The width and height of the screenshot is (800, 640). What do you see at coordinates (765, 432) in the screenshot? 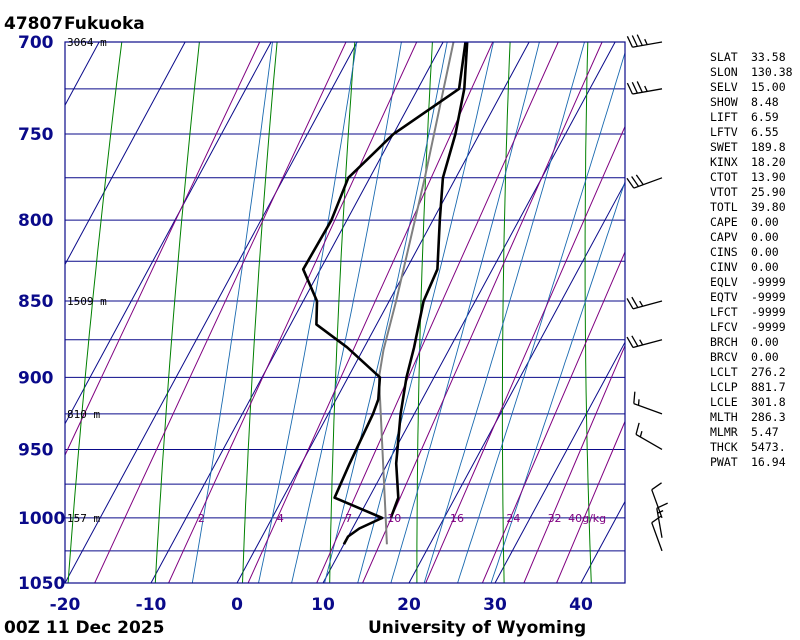
I see `index-value: 5.47` at bounding box center [765, 432].